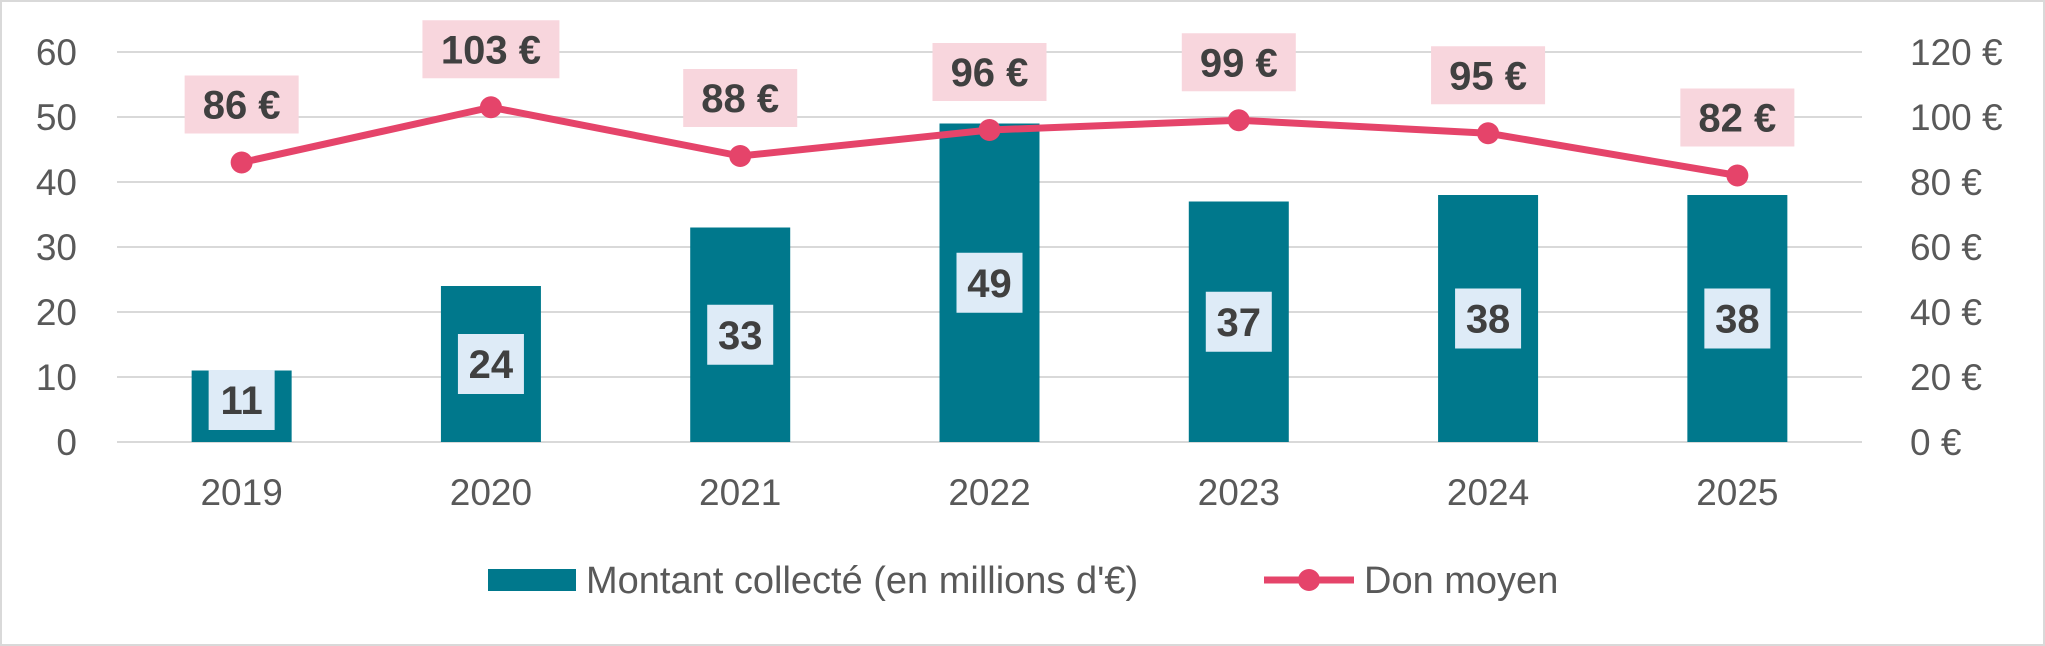 The image size is (2045, 646). I want to click on bar-data-label: 11, so click(241, 401).